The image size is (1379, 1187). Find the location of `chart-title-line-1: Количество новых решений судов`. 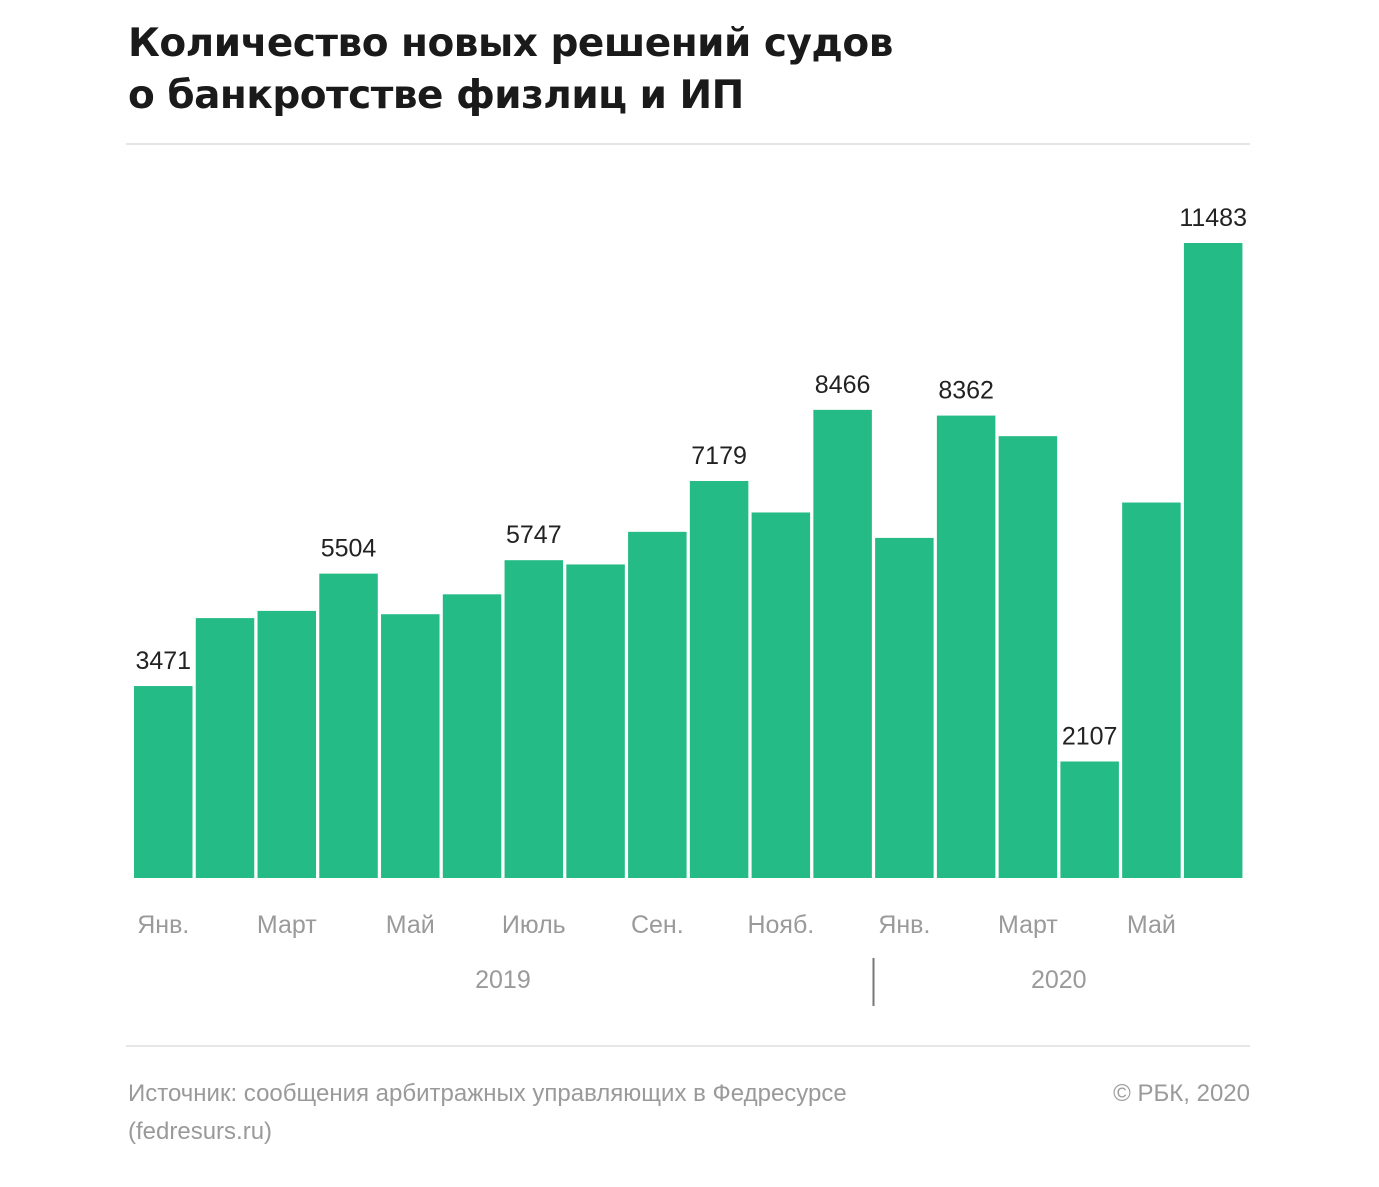

chart-title-line-1: Количество новых решений судов is located at coordinates (510, 43).